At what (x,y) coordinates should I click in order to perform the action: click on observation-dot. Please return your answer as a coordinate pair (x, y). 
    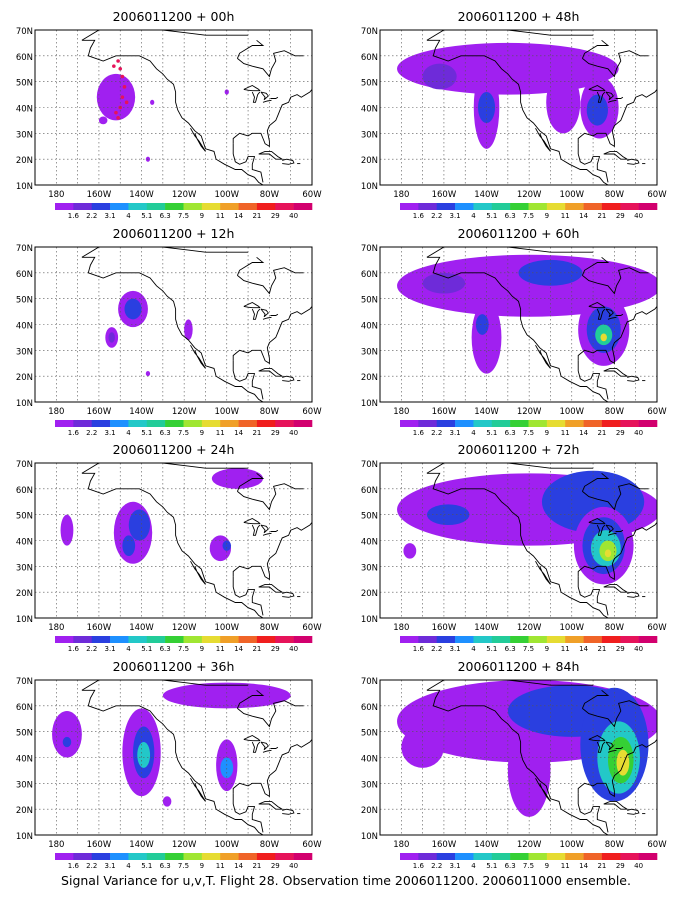
    Looking at the image, I should click on (118, 61).